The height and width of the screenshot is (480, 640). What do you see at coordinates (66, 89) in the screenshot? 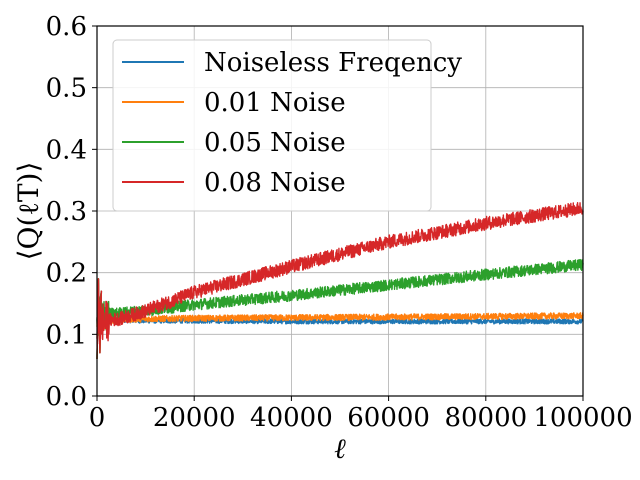
I see `y-tick-label: 0.5` at bounding box center [66, 89].